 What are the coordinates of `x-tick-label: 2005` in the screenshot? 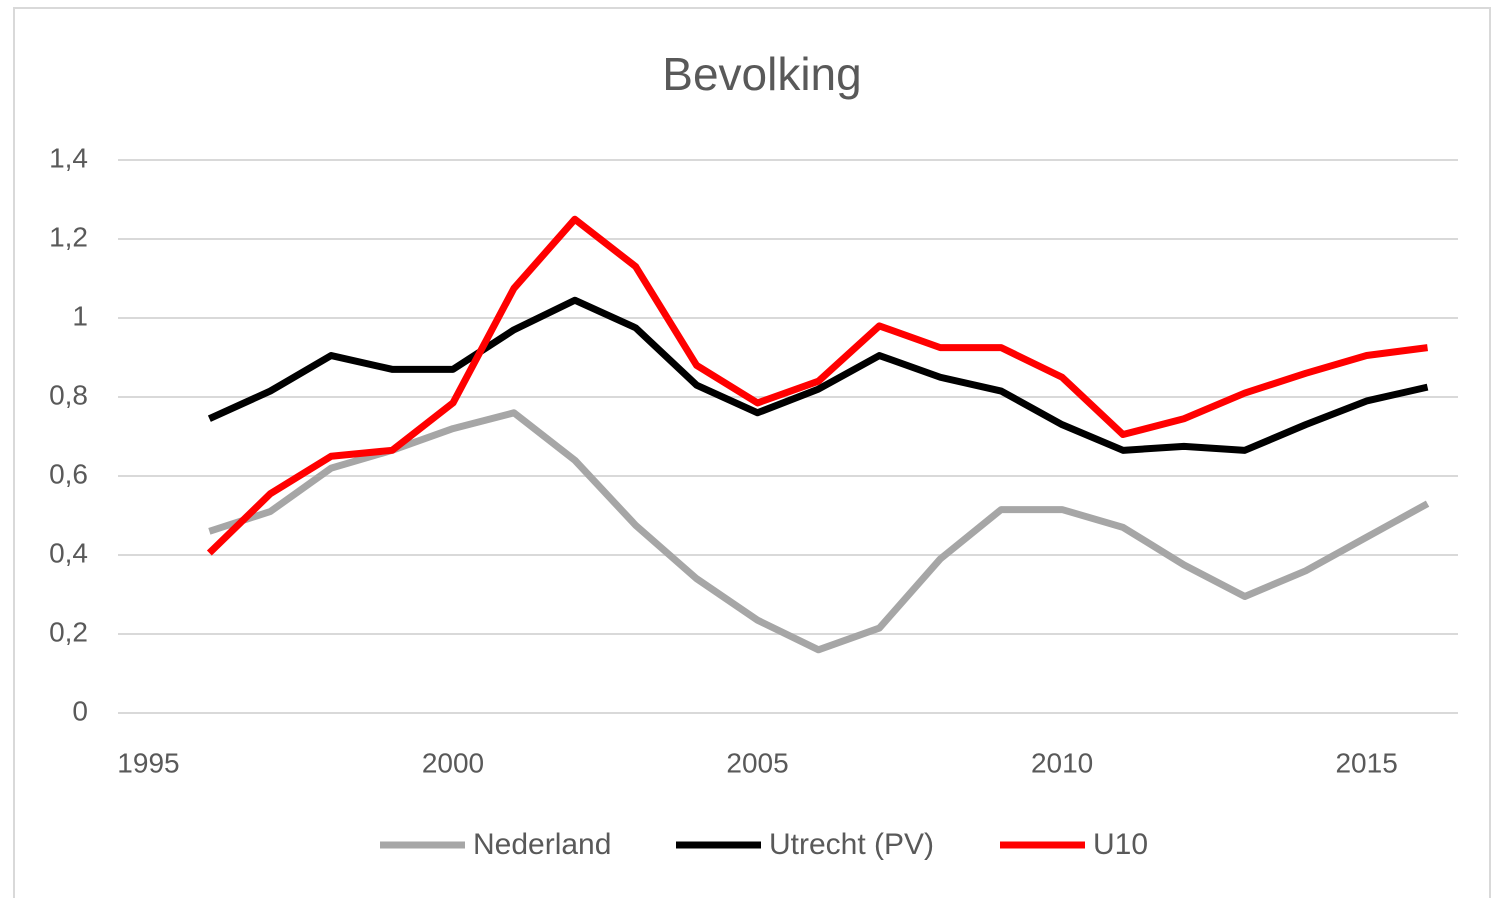 It's located at (757, 762).